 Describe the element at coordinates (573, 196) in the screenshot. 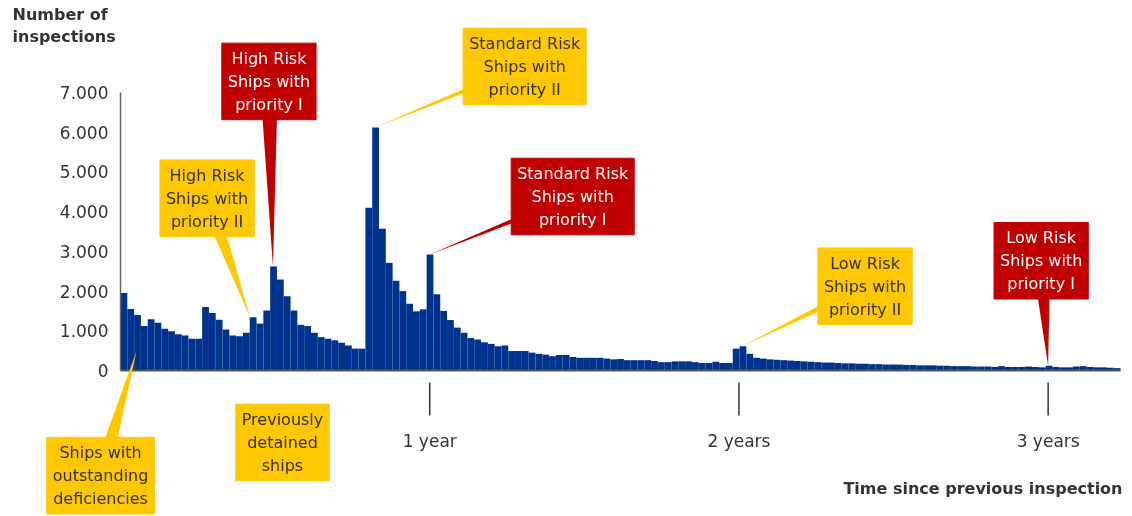

I see `annotation: Standard Risk Ships with priority I` at that location.